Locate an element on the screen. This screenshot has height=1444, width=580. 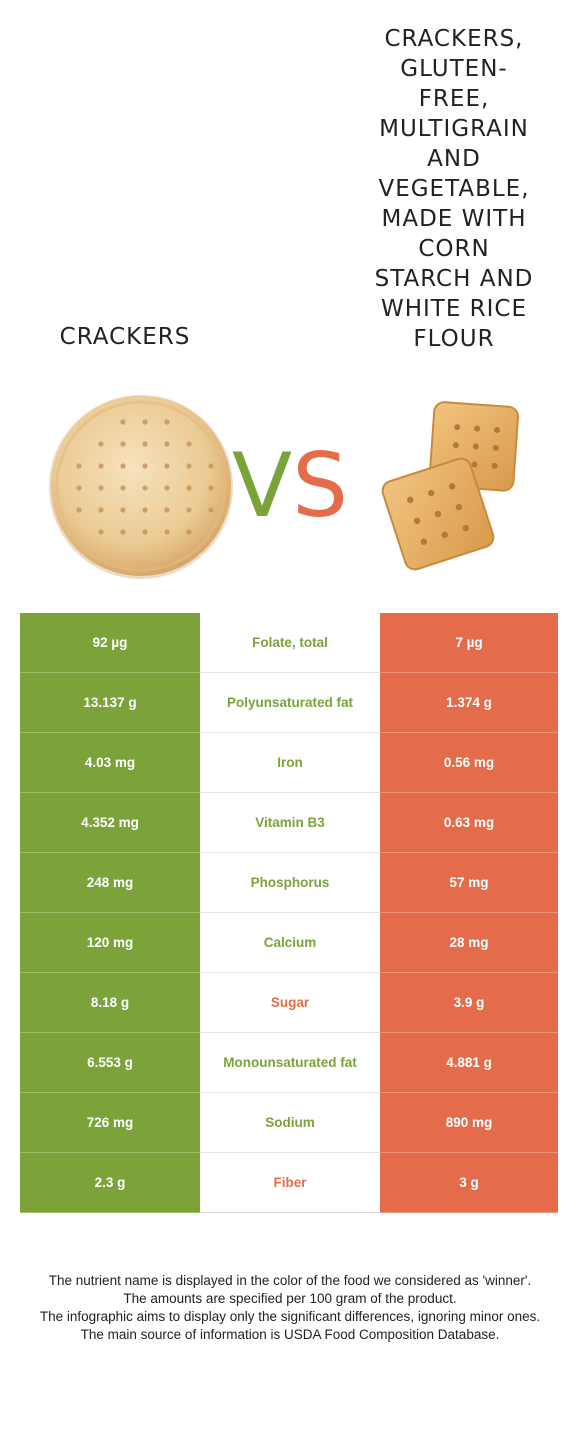
table-row: 2.3 g Fiber 3 g is located at coordinates (289, 1183).